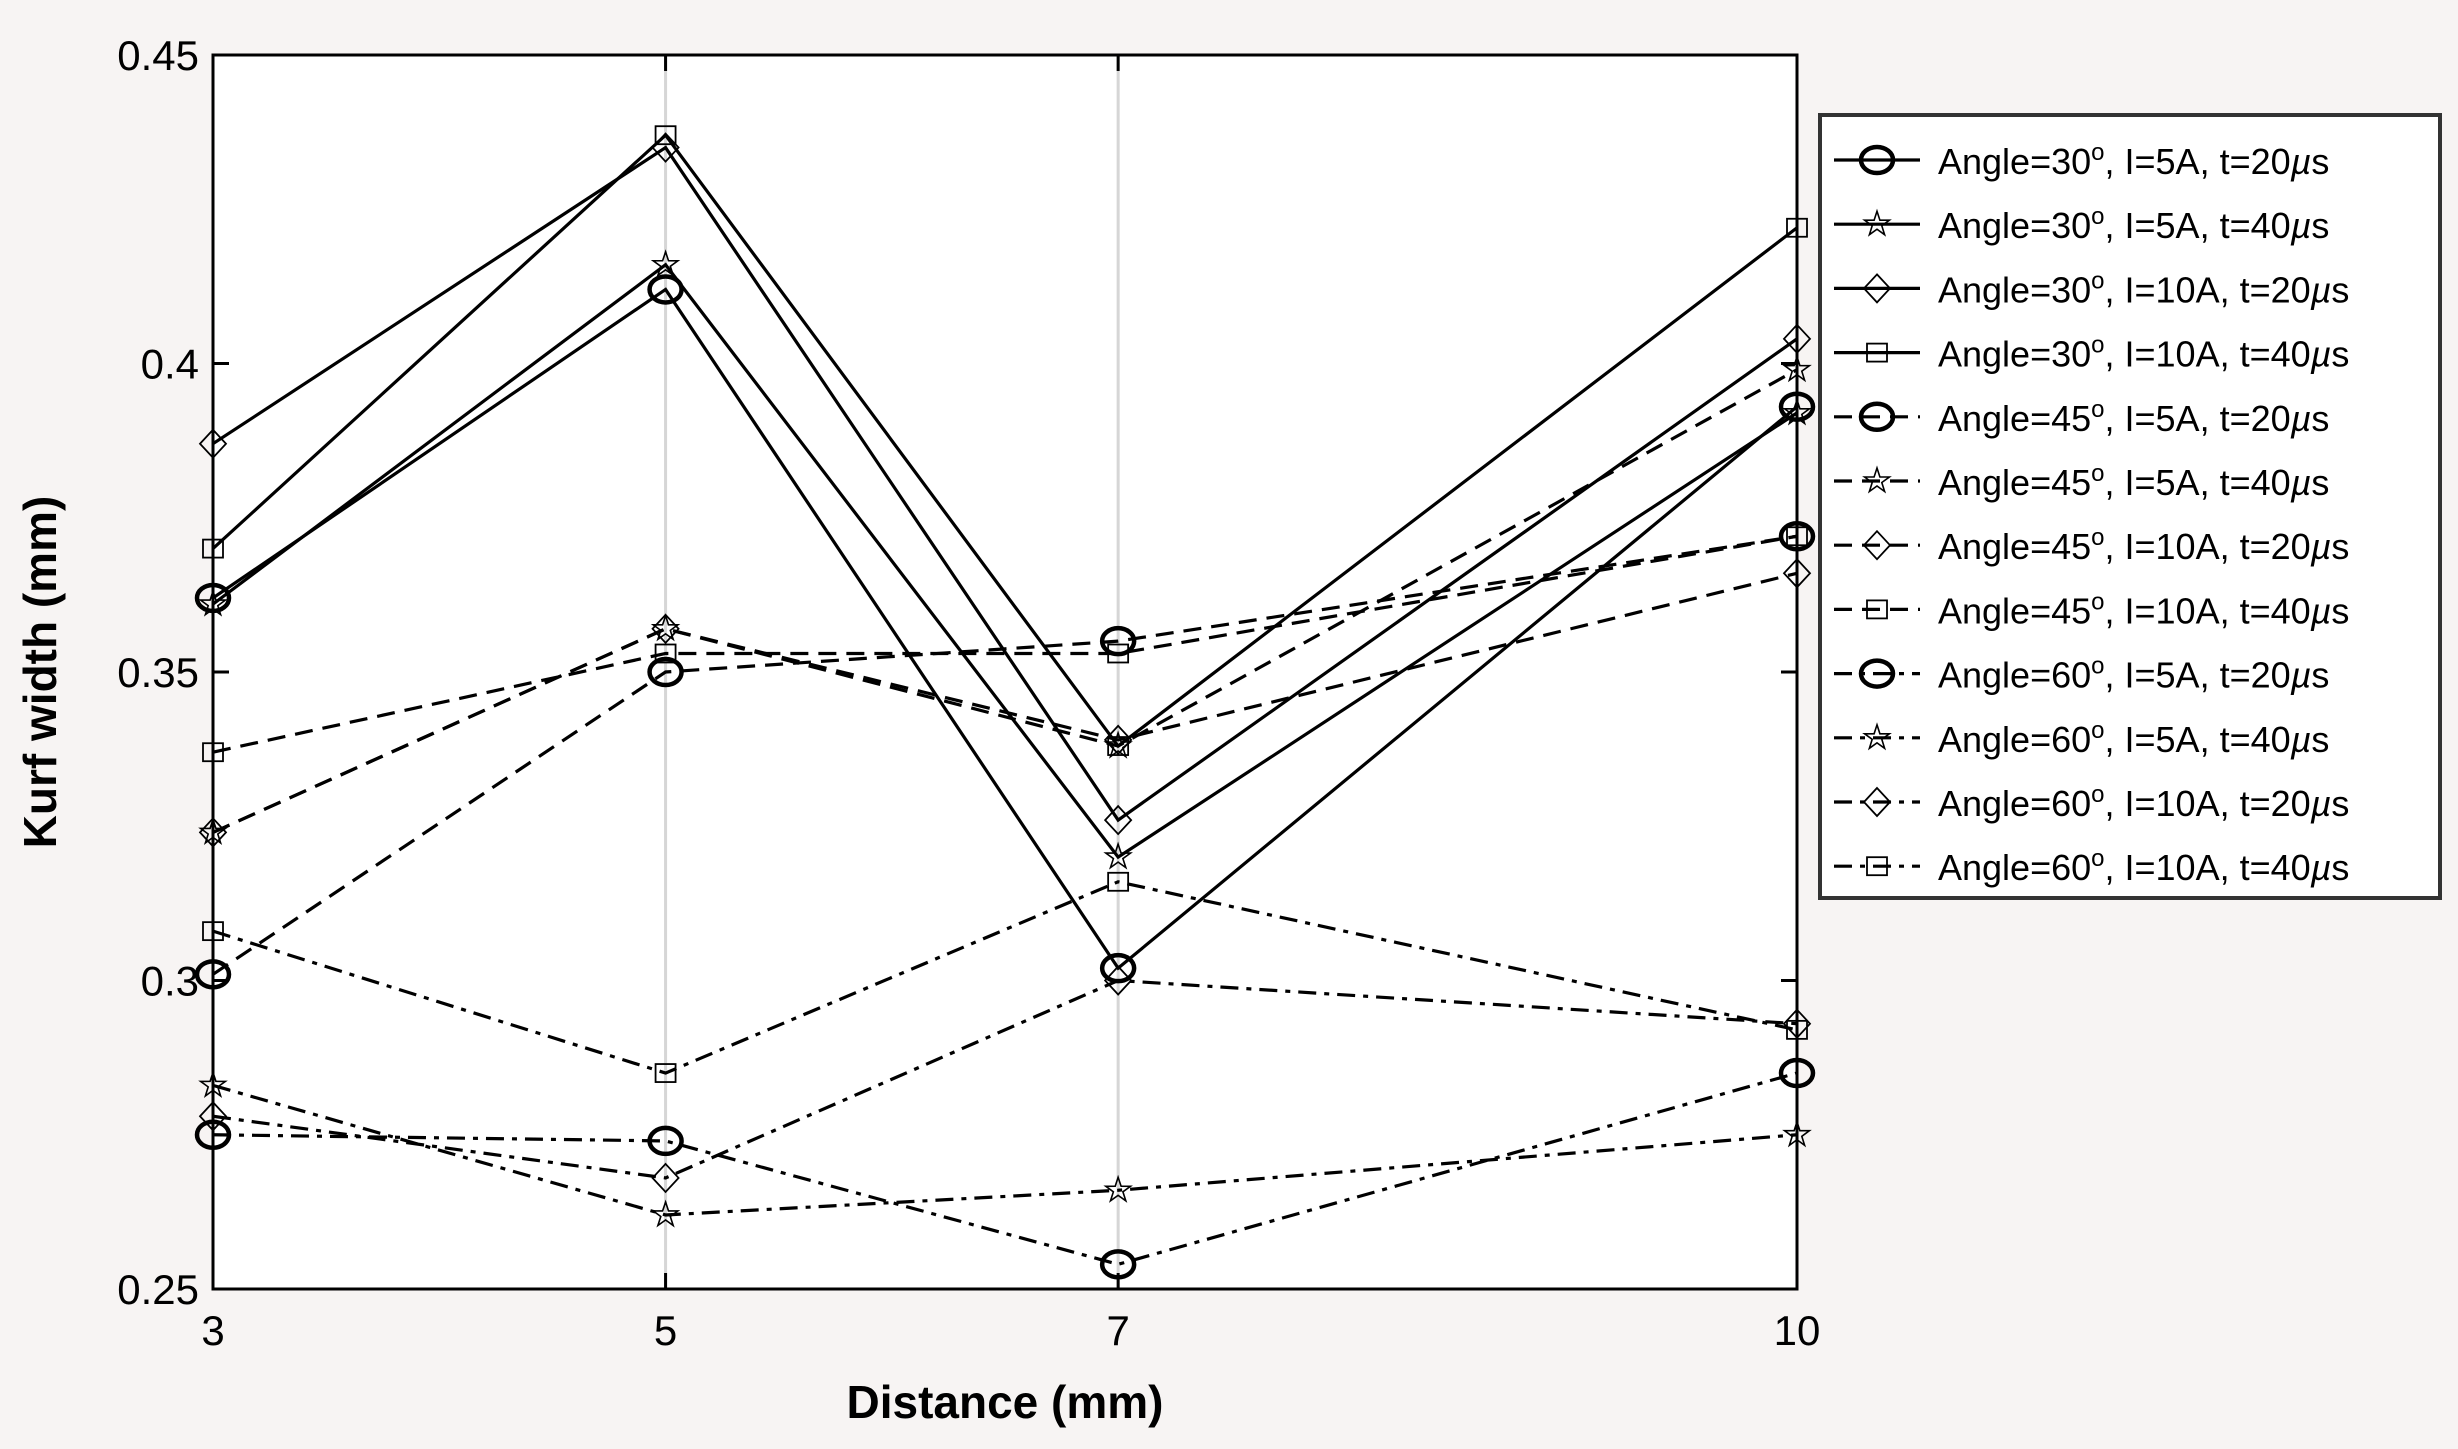  I want to click on x-tick-label: 7, so click(1117, 1330).